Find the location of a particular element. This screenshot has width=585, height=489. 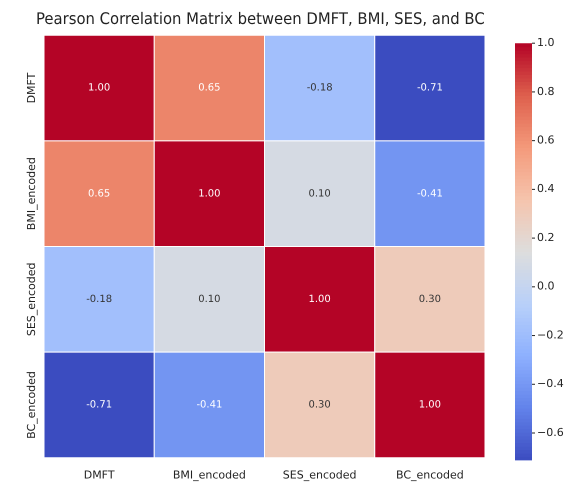

x-tick-label: SES_encoded is located at coordinates (319, 475).